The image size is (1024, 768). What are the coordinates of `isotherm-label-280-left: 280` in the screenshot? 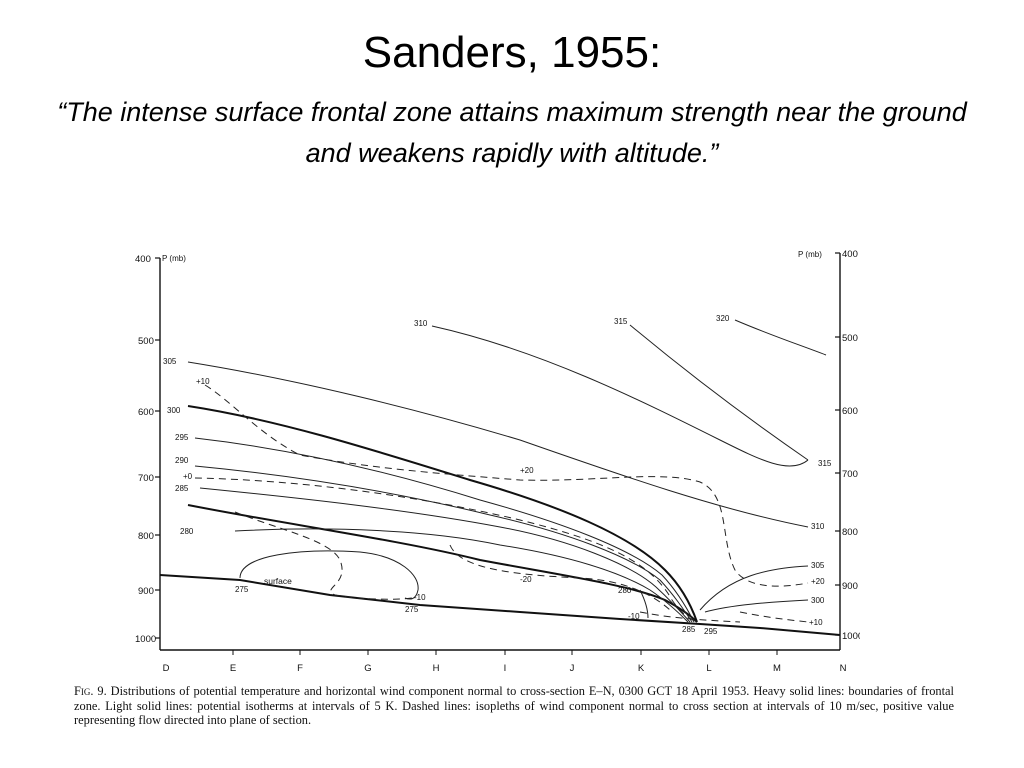 It's located at (187, 531).